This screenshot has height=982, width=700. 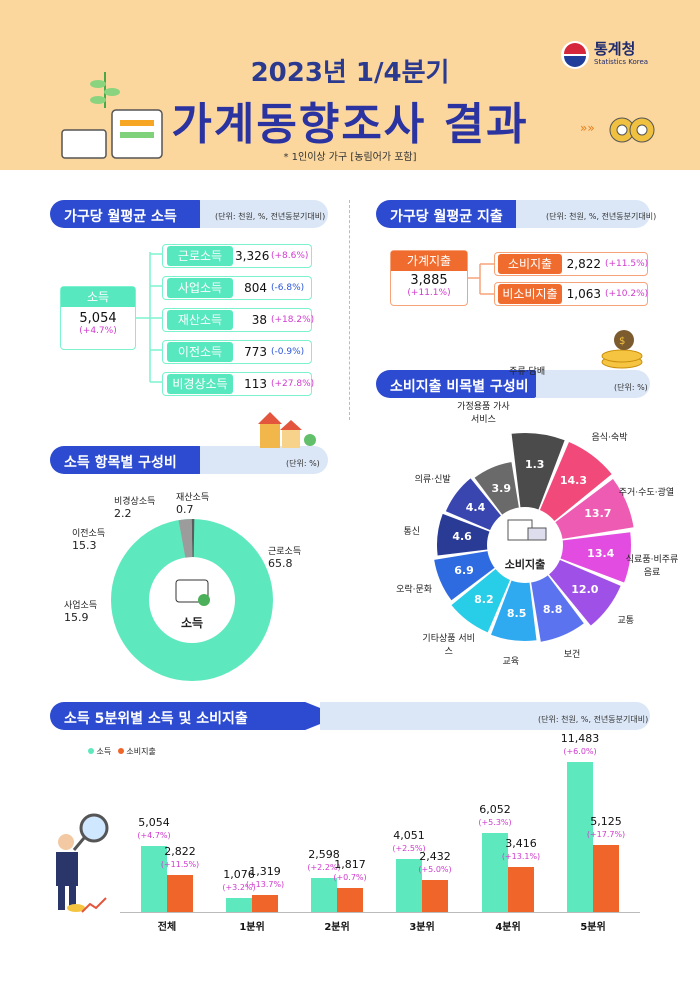 I want to click on consumption-radial-chart, so click(x=534, y=537).